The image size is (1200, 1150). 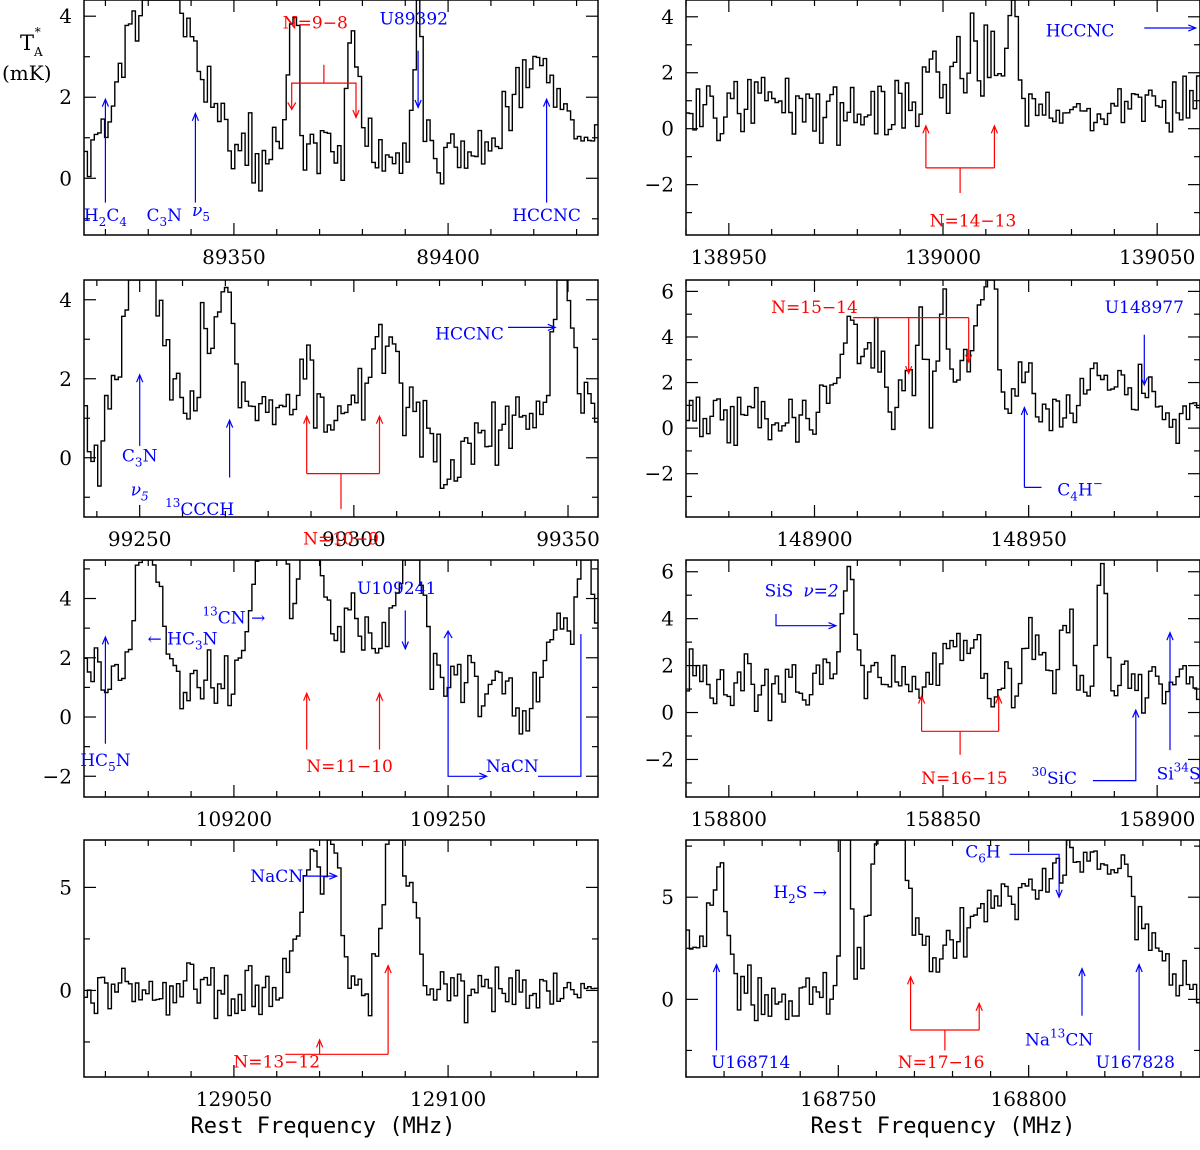 What do you see at coordinates (973, 222) in the screenshot?
I see `svg-text: N=14−13` at bounding box center [973, 222].